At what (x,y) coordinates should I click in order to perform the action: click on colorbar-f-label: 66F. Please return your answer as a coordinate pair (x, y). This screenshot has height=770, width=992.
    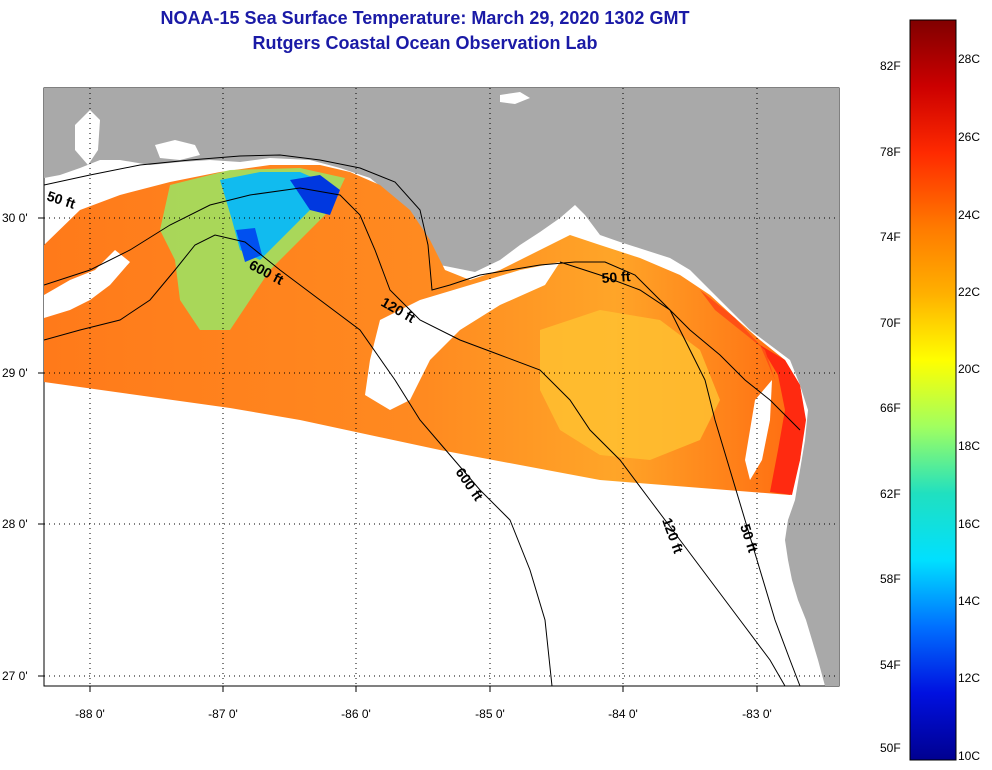
    Looking at the image, I should click on (890, 408).